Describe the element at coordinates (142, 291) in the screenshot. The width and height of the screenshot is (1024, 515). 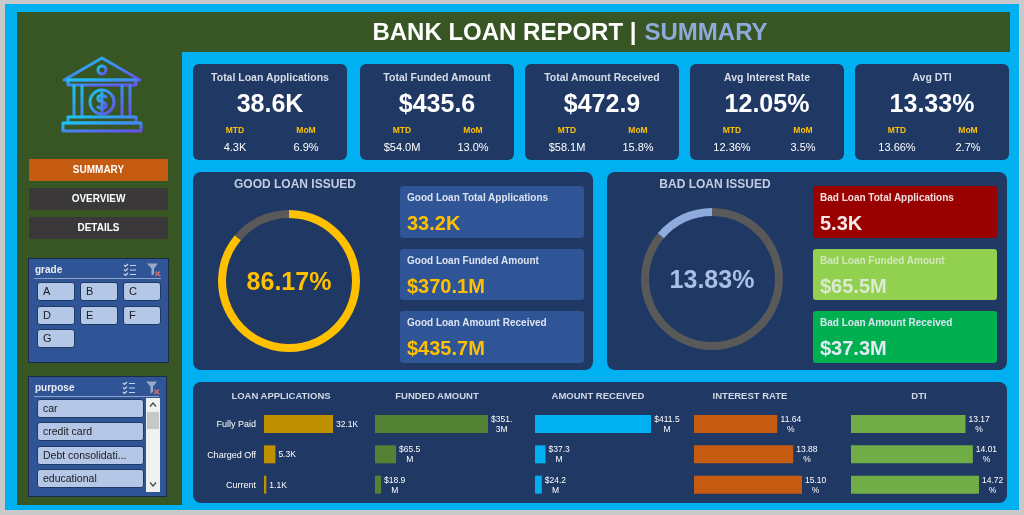
I see `slicer-button: C` at that location.